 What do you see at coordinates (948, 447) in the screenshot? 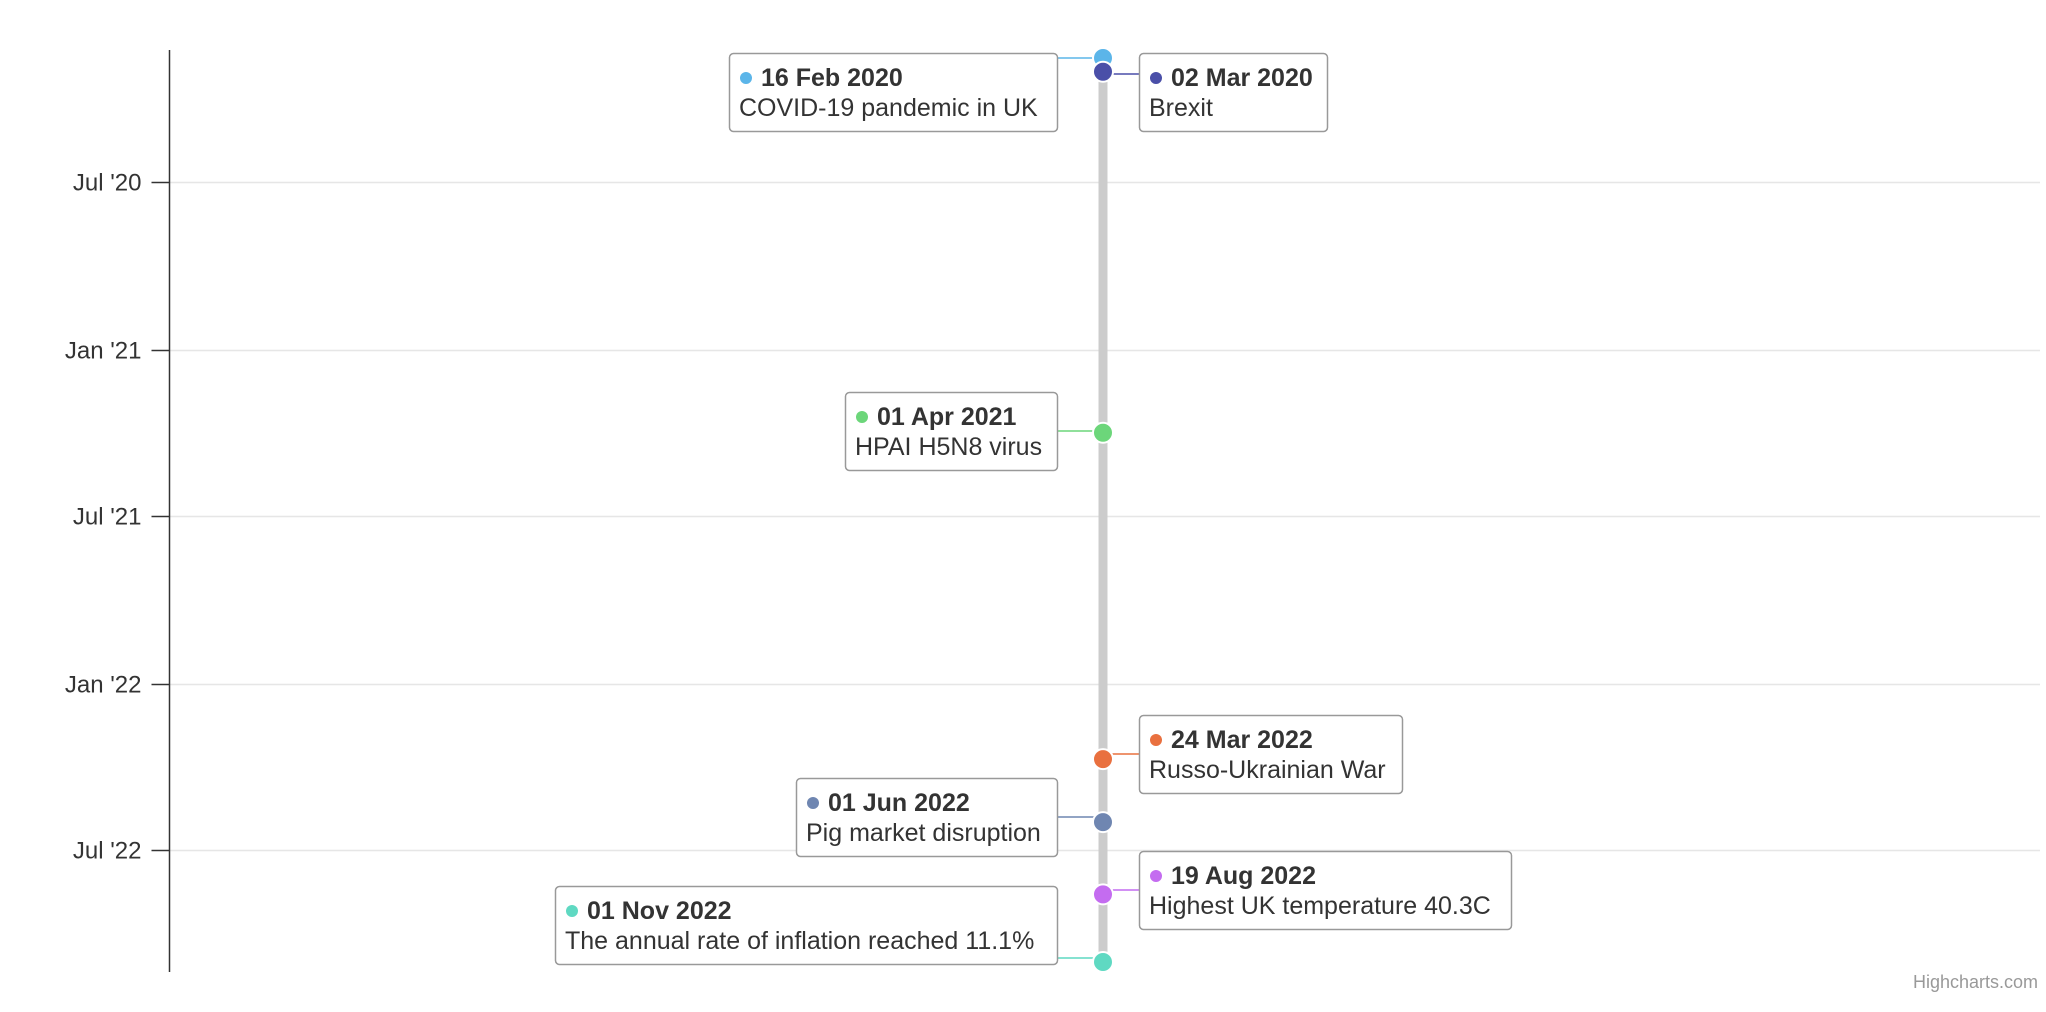
I see `event-description: HPAI H5N8 virus` at bounding box center [948, 447].